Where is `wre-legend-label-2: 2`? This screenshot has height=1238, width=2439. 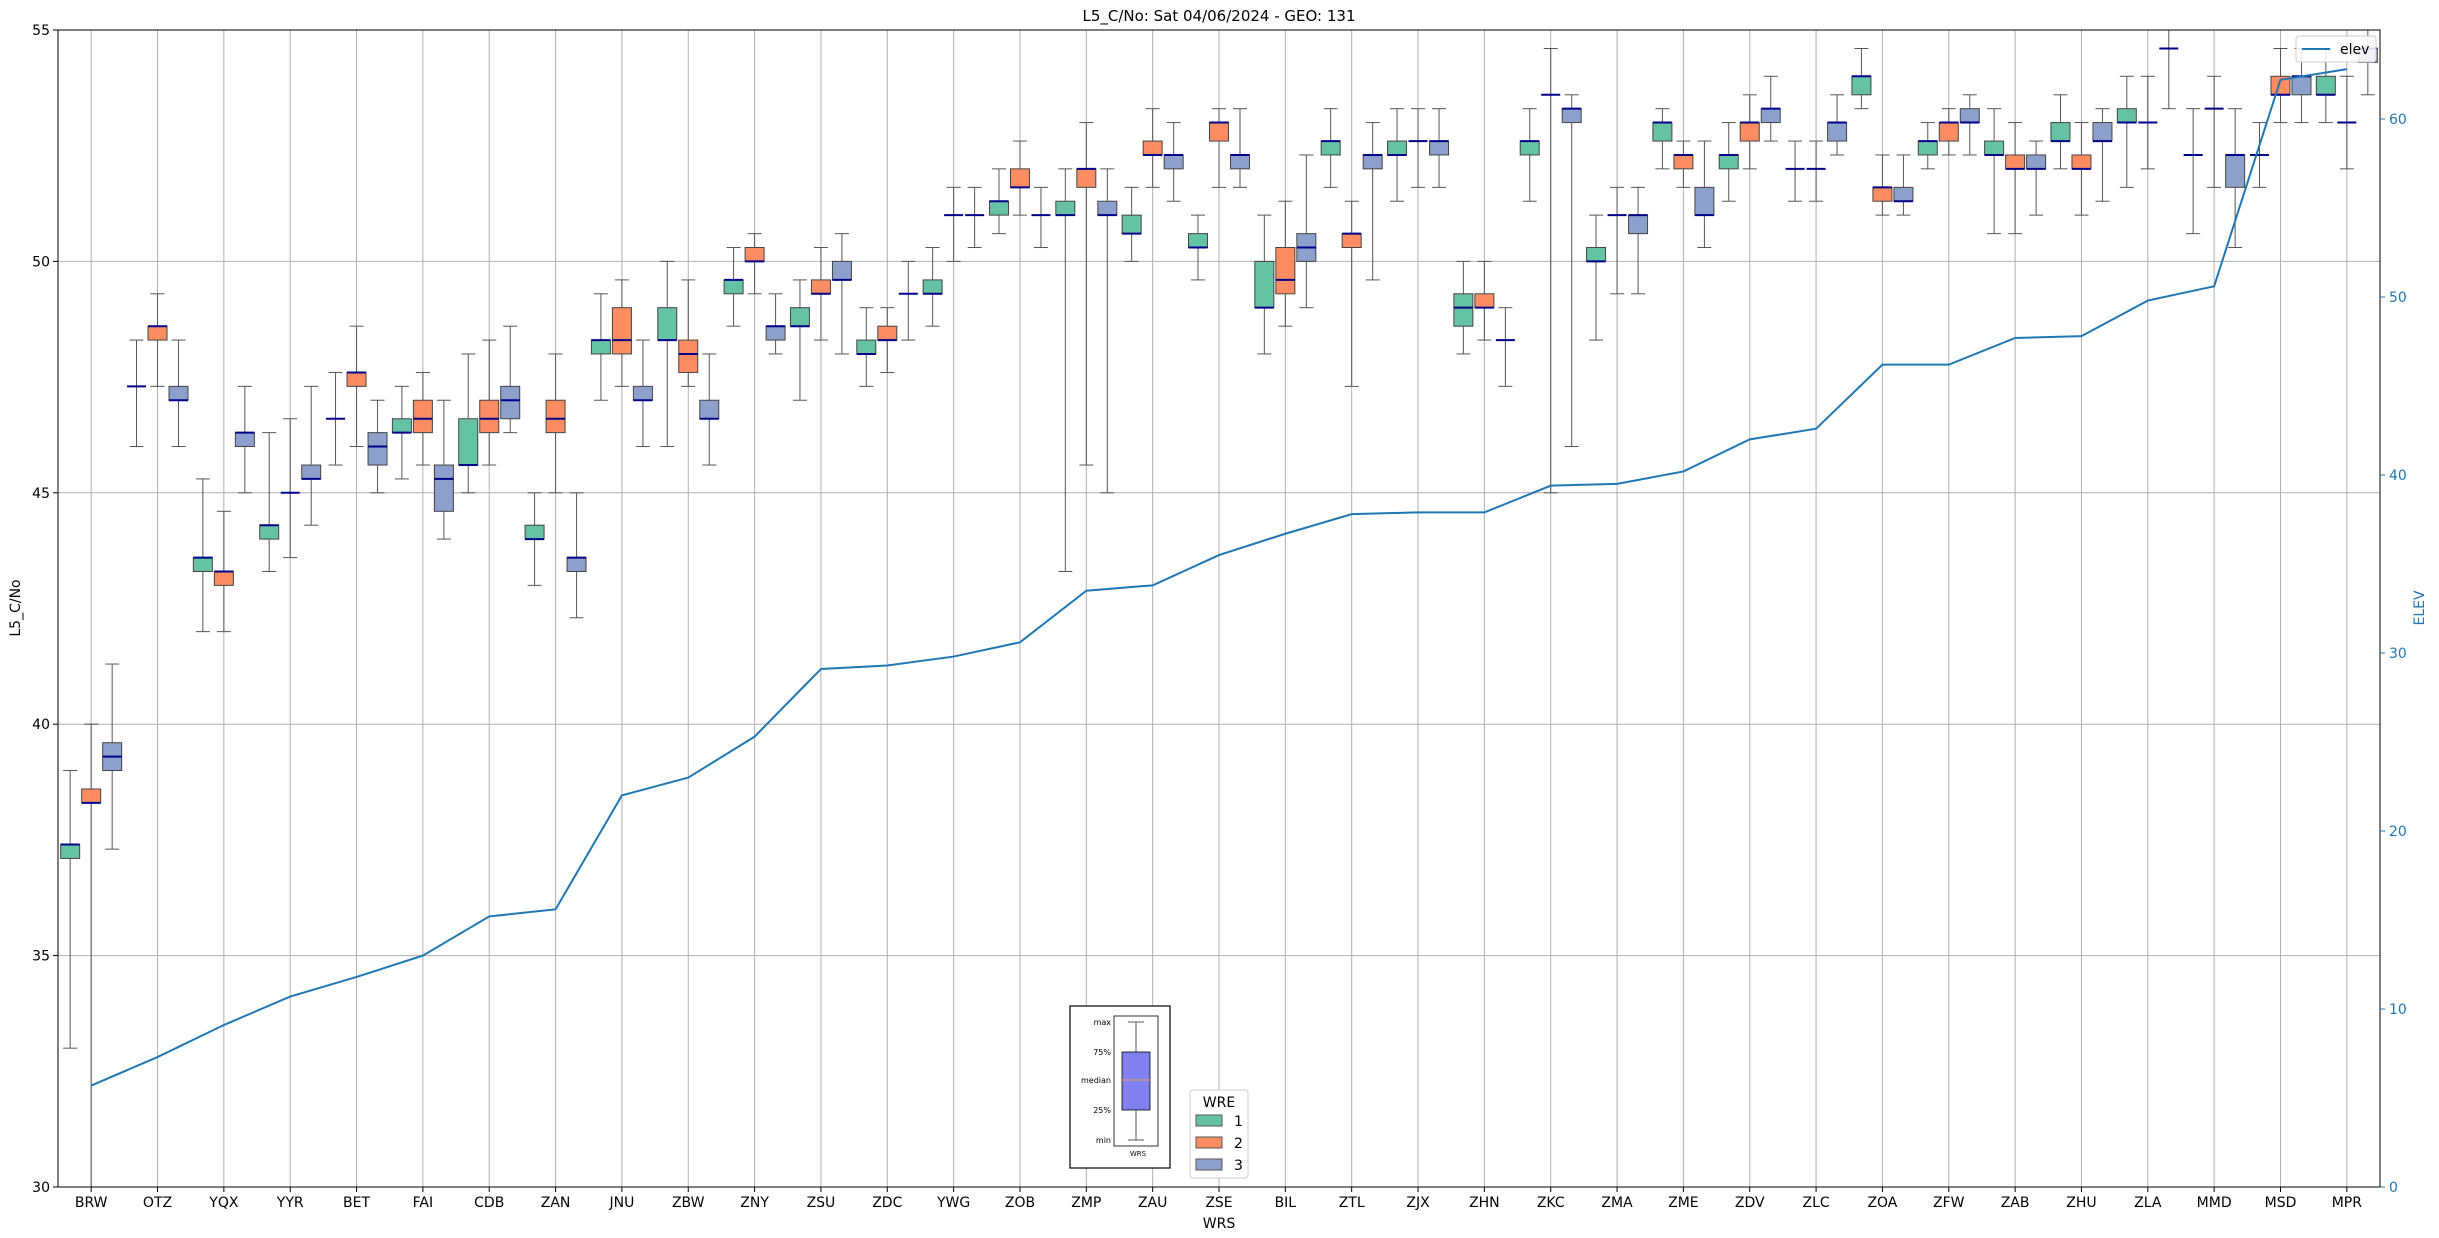 wre-legend-label-2: 2 is located at coordinates (1238, 1144).